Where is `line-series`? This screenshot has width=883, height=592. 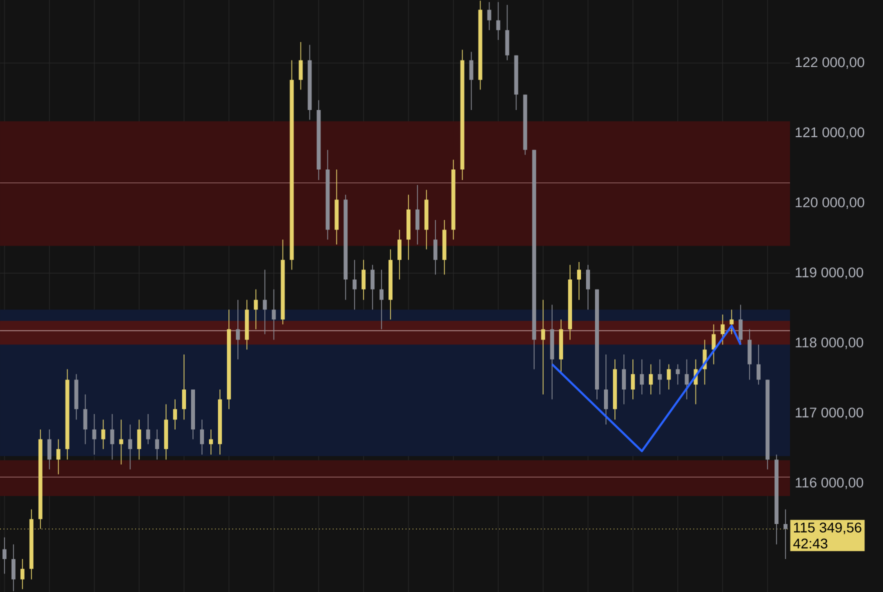
line-series is located at coordinates (646, 388).